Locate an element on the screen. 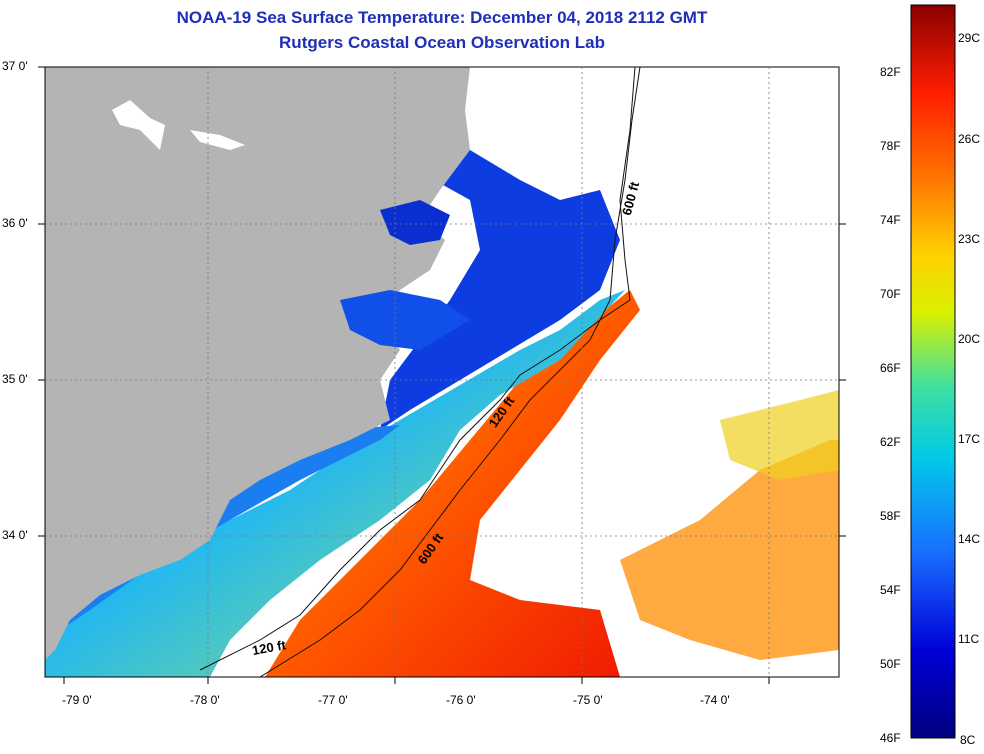 Image resolution: width=984 pixels, height=754 pixels. cb-f-54: 54F is located at coordinates (890, 590).